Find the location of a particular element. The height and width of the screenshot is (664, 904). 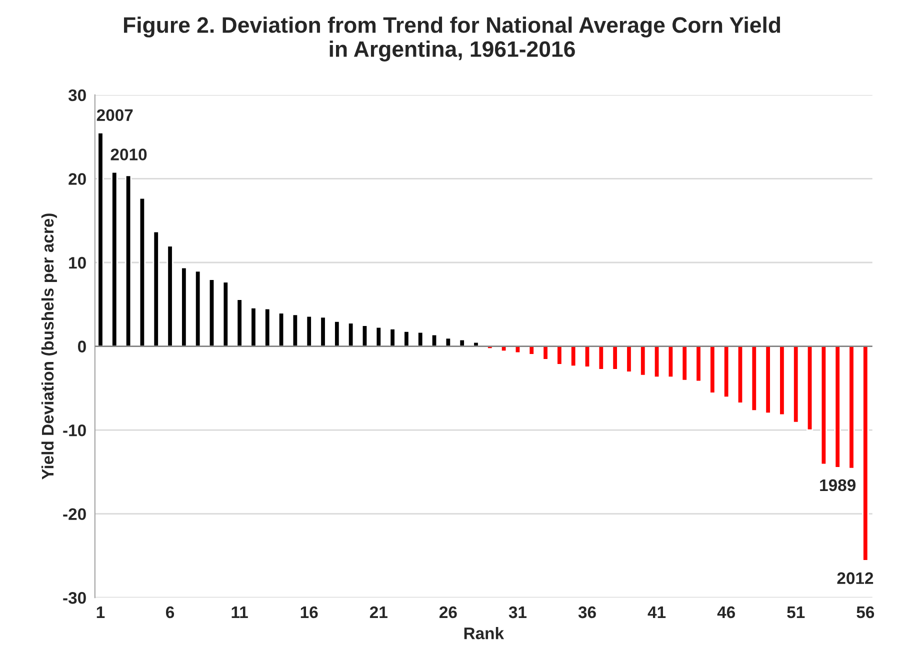

x-axis-title: Rank is located at coordinates (484, 633).